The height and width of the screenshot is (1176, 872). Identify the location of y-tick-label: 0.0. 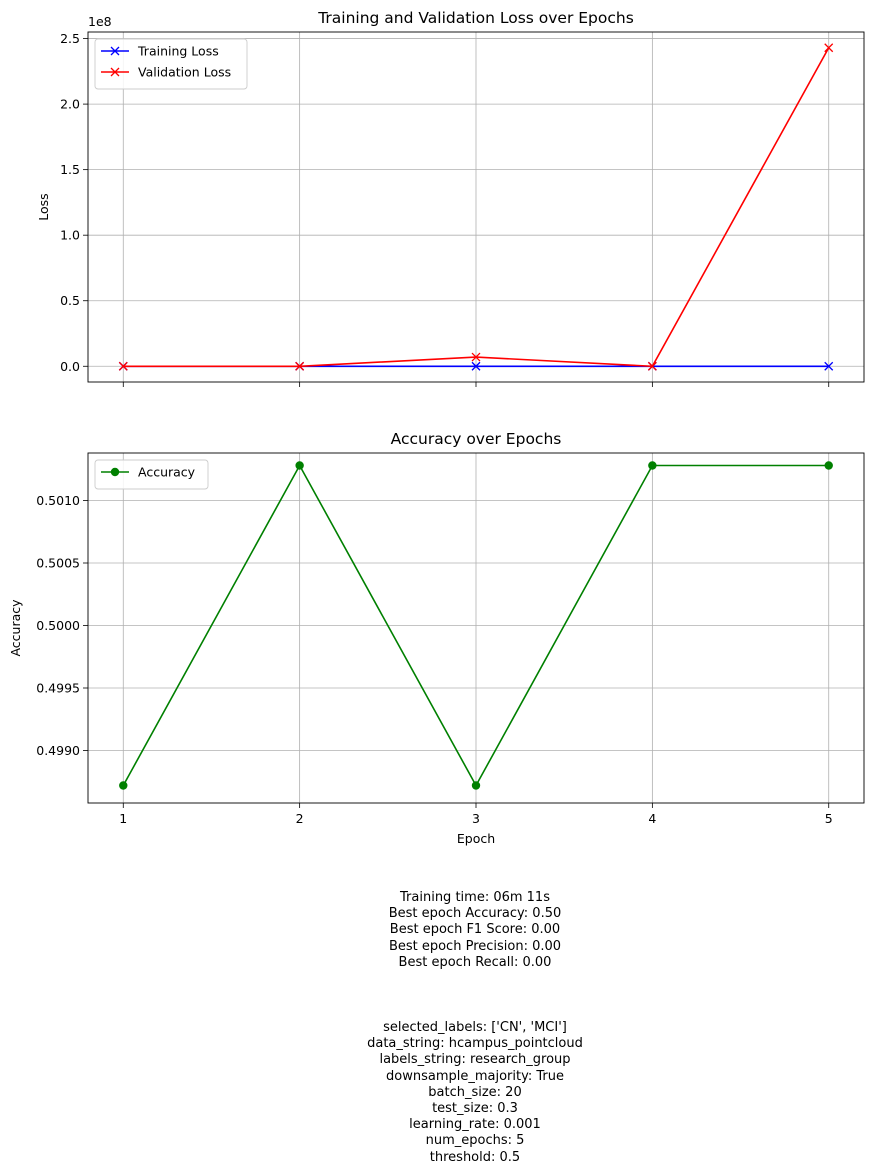
(70, 366).